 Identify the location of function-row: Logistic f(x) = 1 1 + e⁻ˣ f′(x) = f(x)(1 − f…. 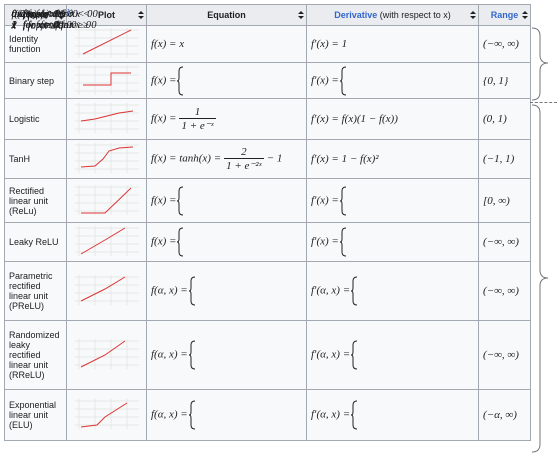
(267, 119).